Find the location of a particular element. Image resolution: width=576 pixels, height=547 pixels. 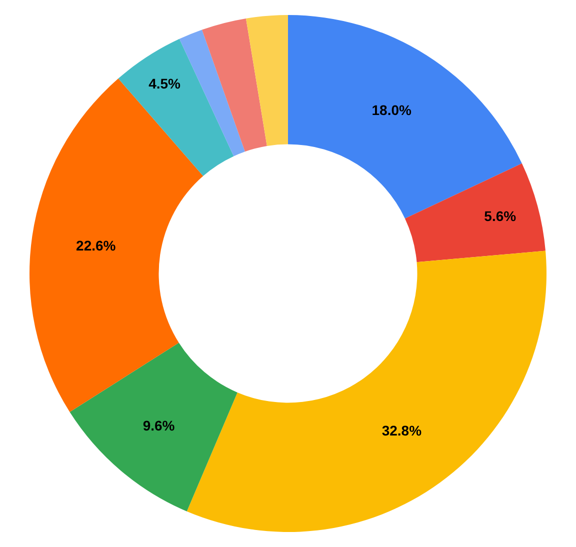

data-label: 9.6% is located at coordinates (159, 425).